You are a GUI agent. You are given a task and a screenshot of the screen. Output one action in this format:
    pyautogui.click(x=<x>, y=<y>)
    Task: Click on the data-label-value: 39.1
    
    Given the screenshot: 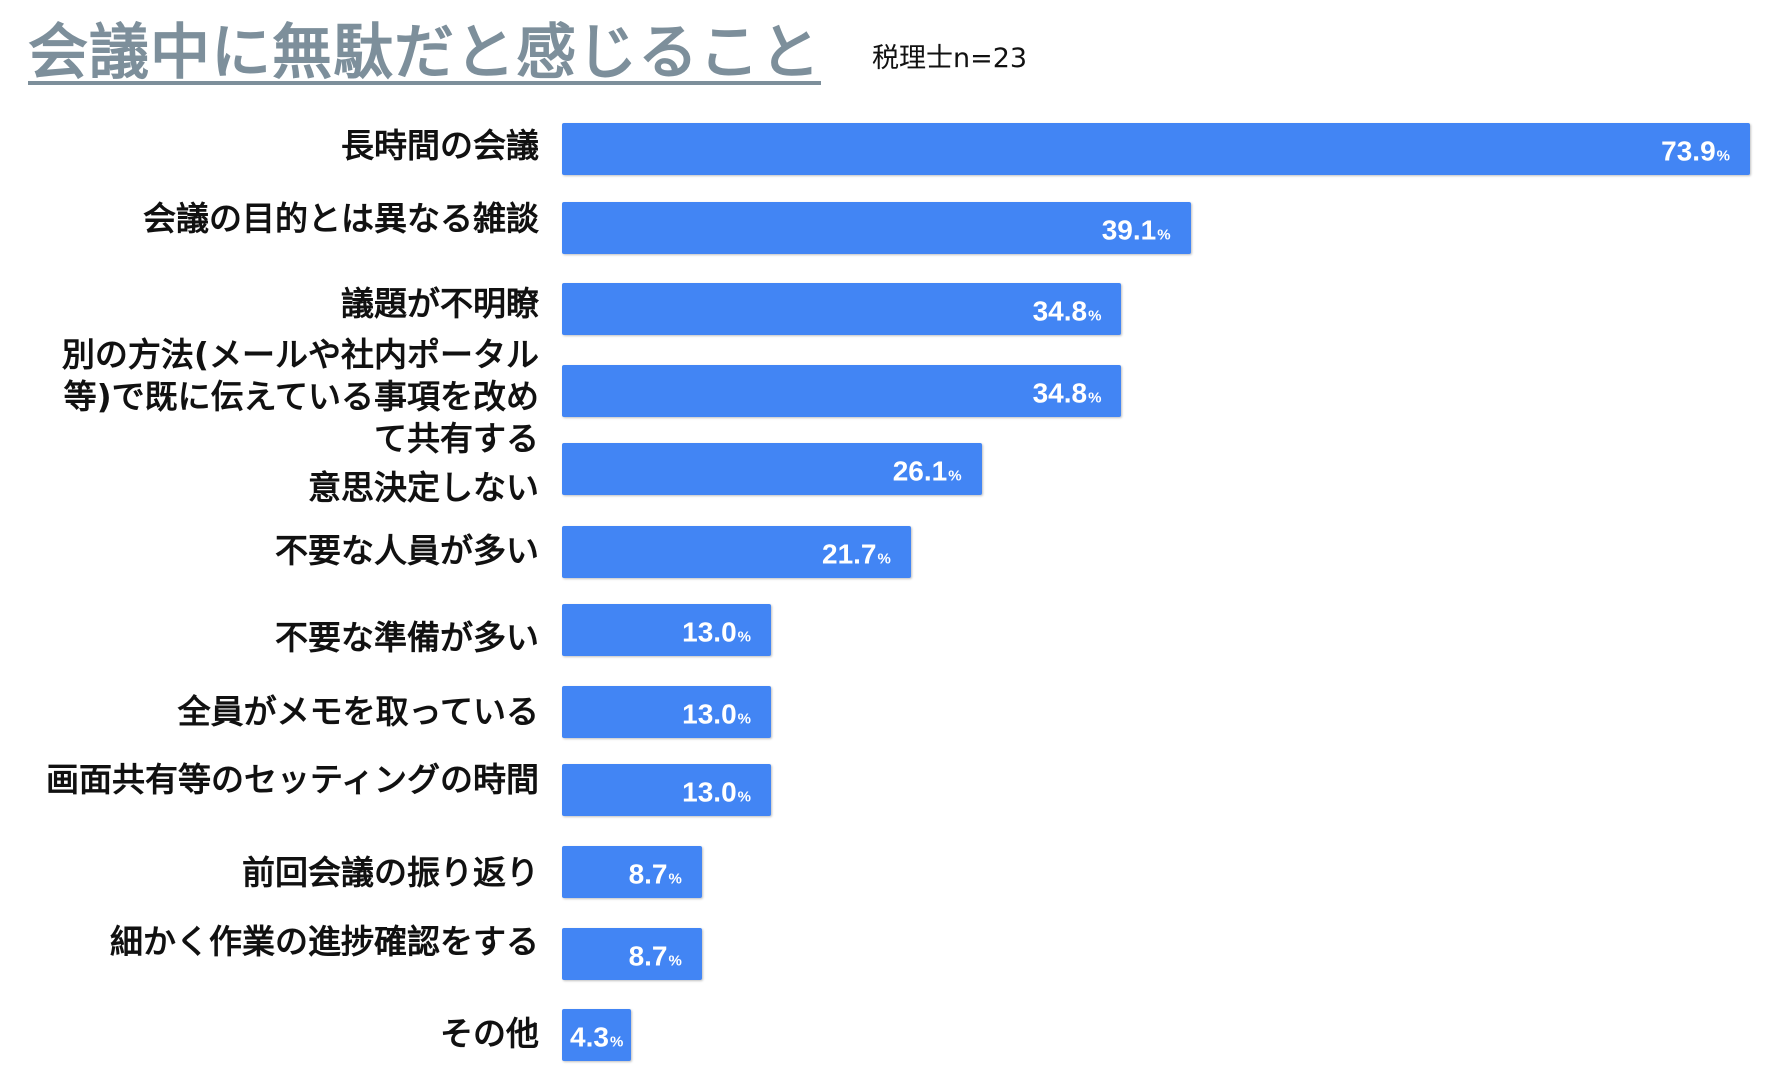 What is the action you would take?
    pyautogui.click(x=1129, y=230)
    